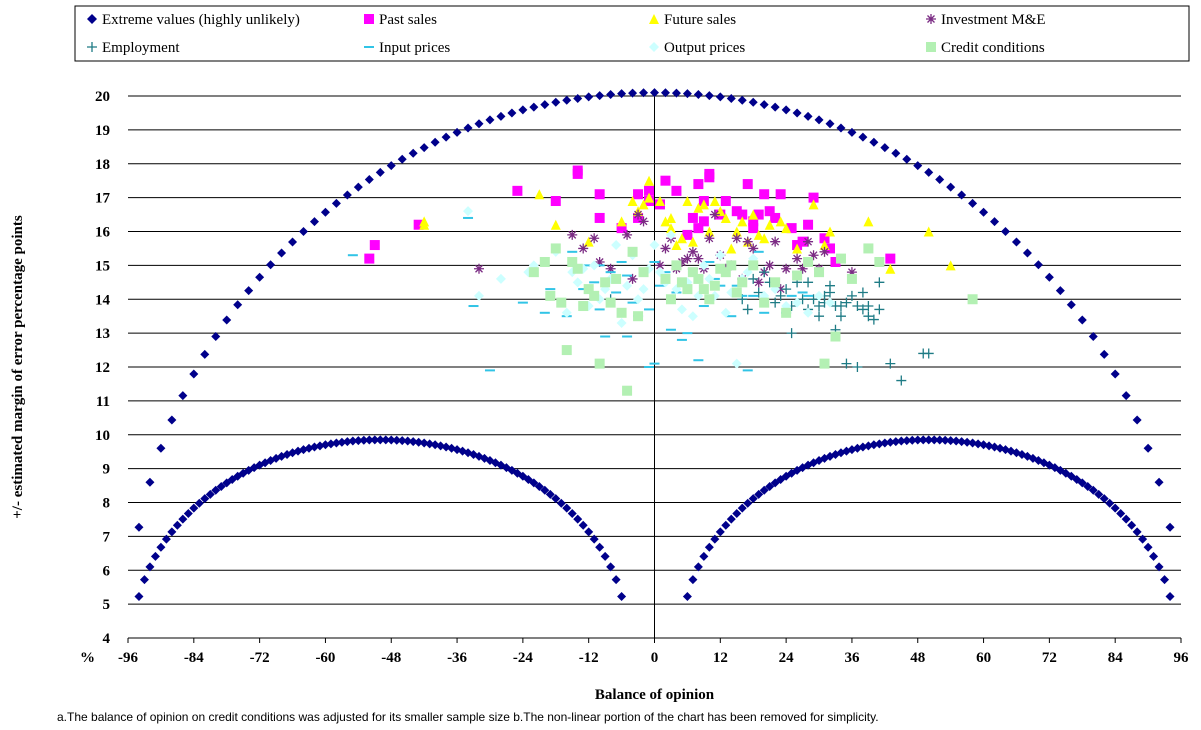  What do you see at coordinates (407, 48) in the screenshot?
I see `legend-item: Input prices` at bounding box center [407, 48].